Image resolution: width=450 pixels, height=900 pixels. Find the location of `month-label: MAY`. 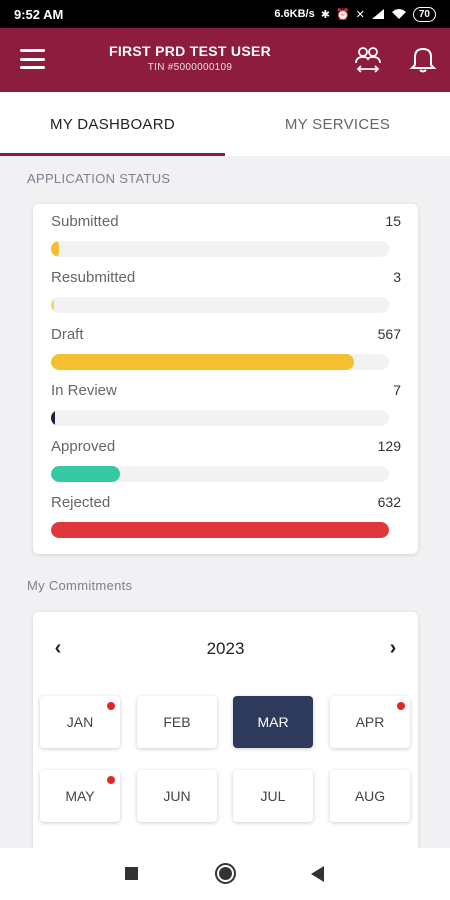

month-label: MAY is located at coordinates (80, 796).